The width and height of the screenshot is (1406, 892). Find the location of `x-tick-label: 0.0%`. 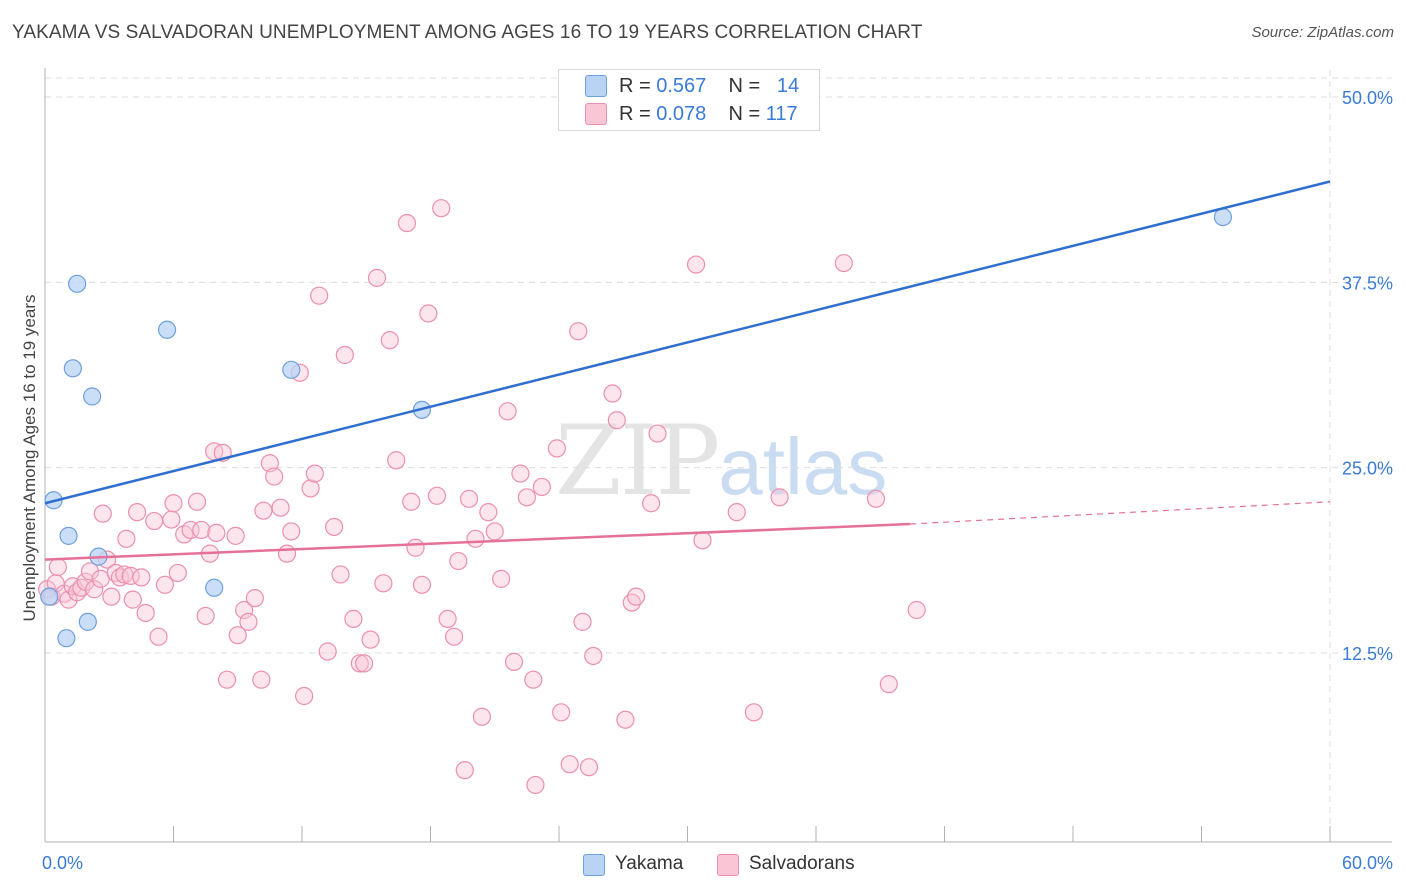

x-tick-label: 0.0% is located at coordinates (62, 863).